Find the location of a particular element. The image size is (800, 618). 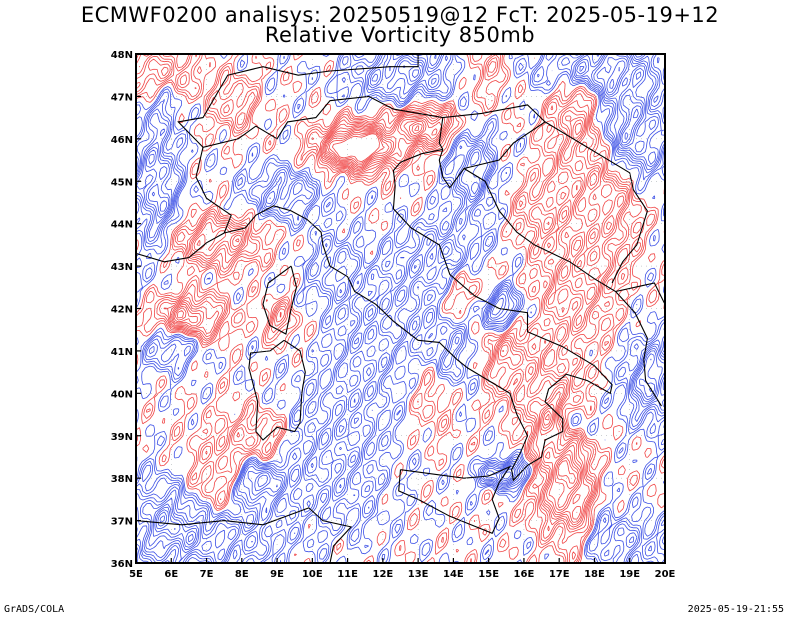

x-tick-label: 8E is located at coordinates (242, 574).